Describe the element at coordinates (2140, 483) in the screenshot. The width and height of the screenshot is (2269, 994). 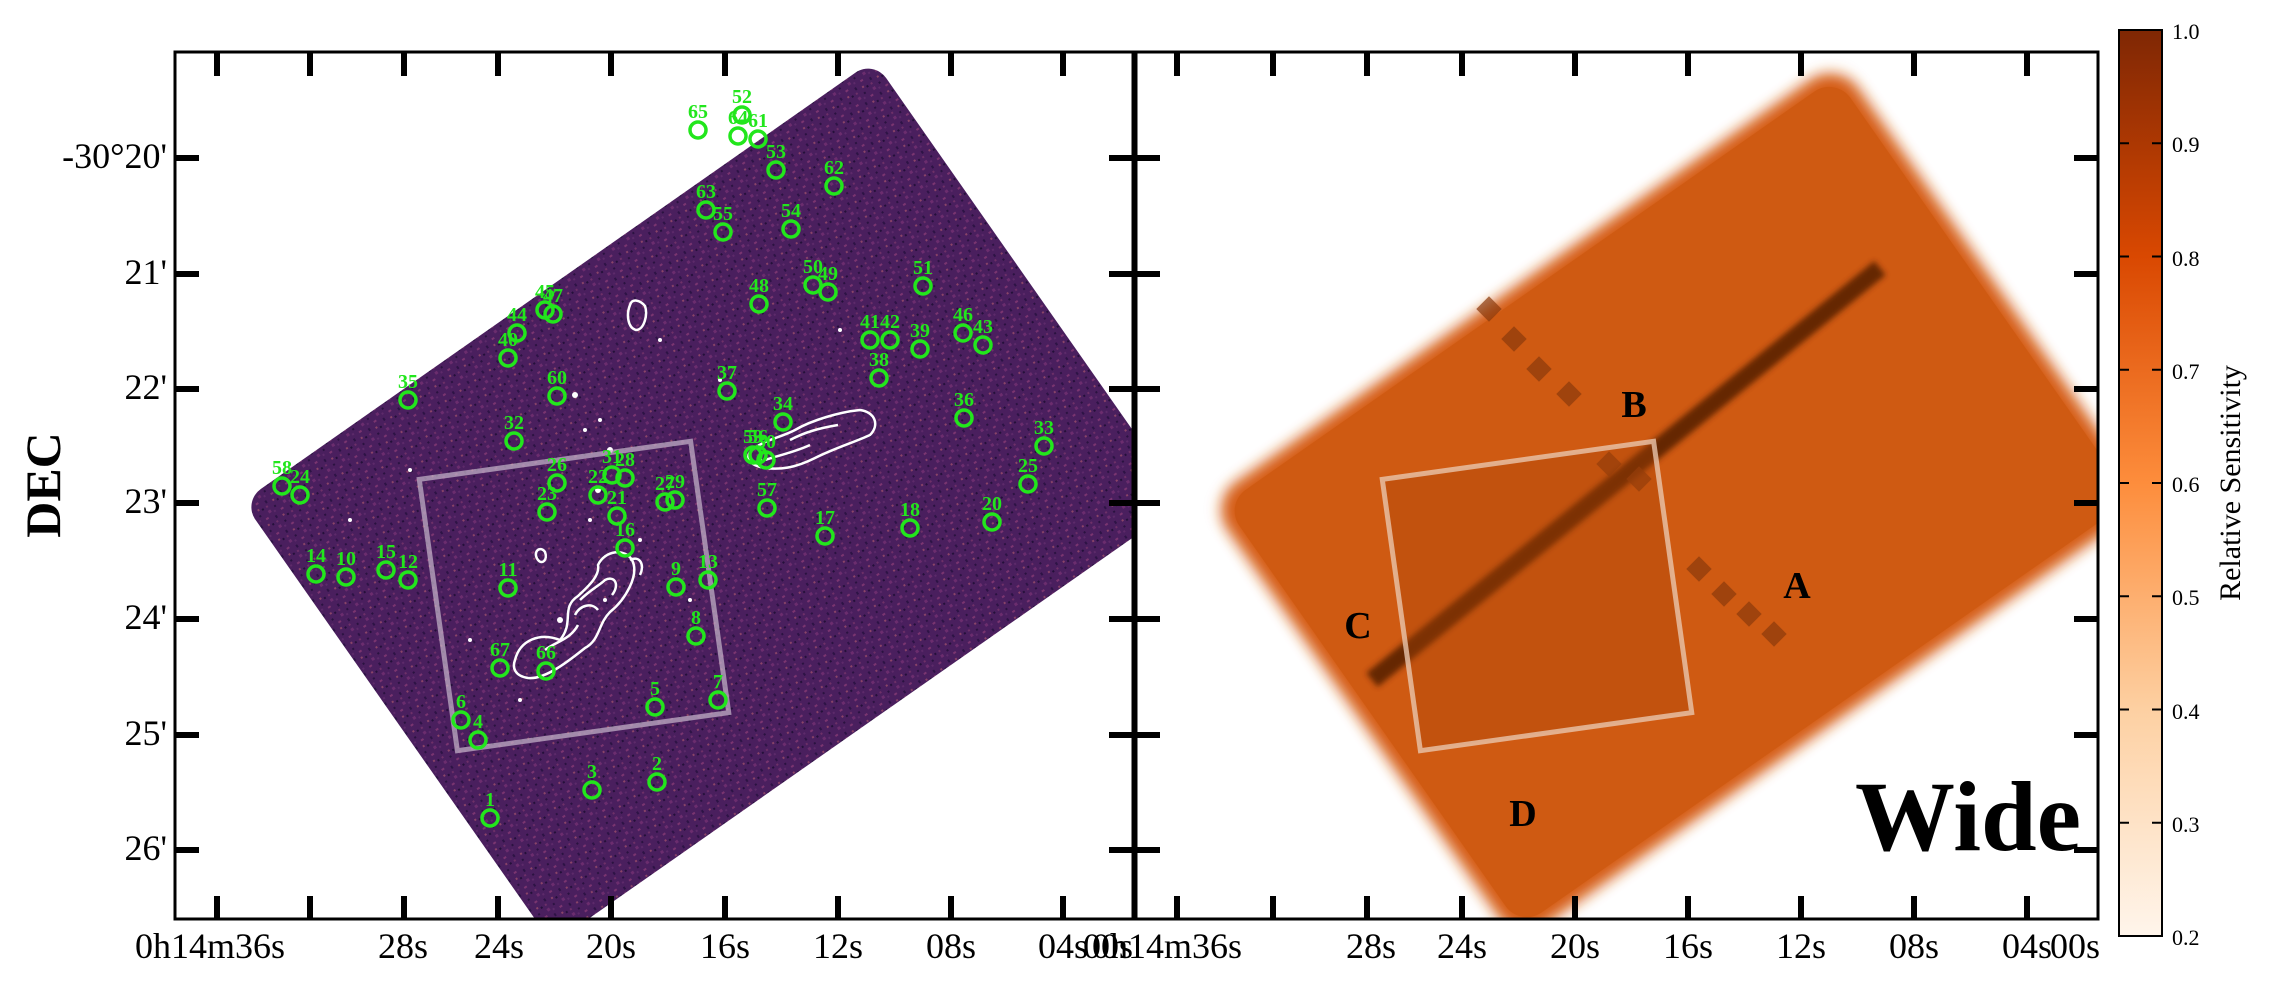
I see `colorbar-ticks` at that location.